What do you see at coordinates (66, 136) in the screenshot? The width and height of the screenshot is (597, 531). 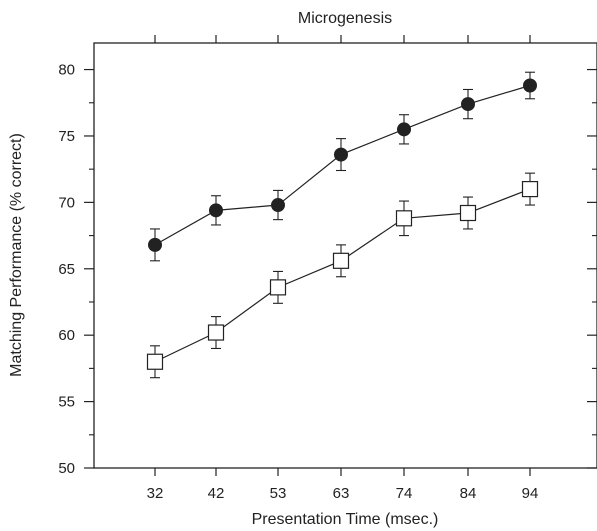 I see `y-tick-label: 75` at bounding box center [66, 136].